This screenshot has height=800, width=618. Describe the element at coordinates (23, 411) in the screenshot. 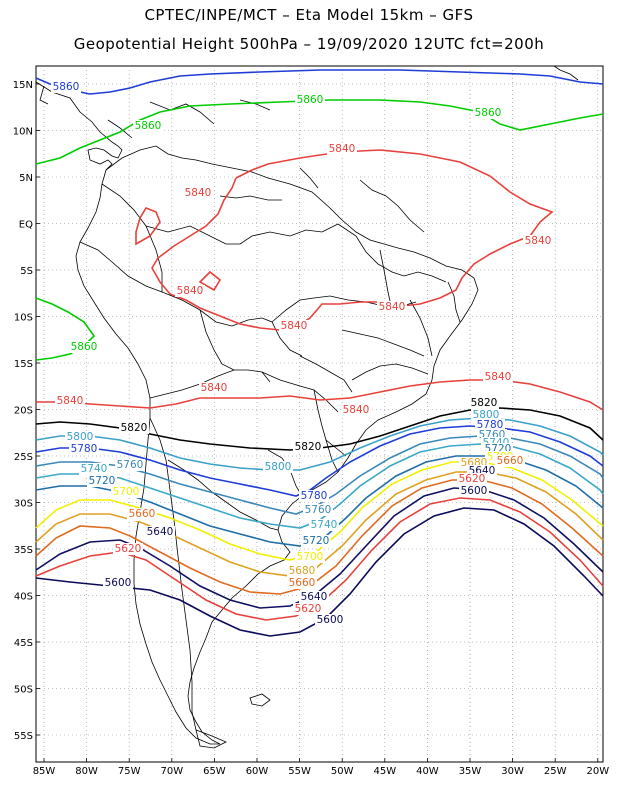

I see `lat-tick-label: 20S` at that location.